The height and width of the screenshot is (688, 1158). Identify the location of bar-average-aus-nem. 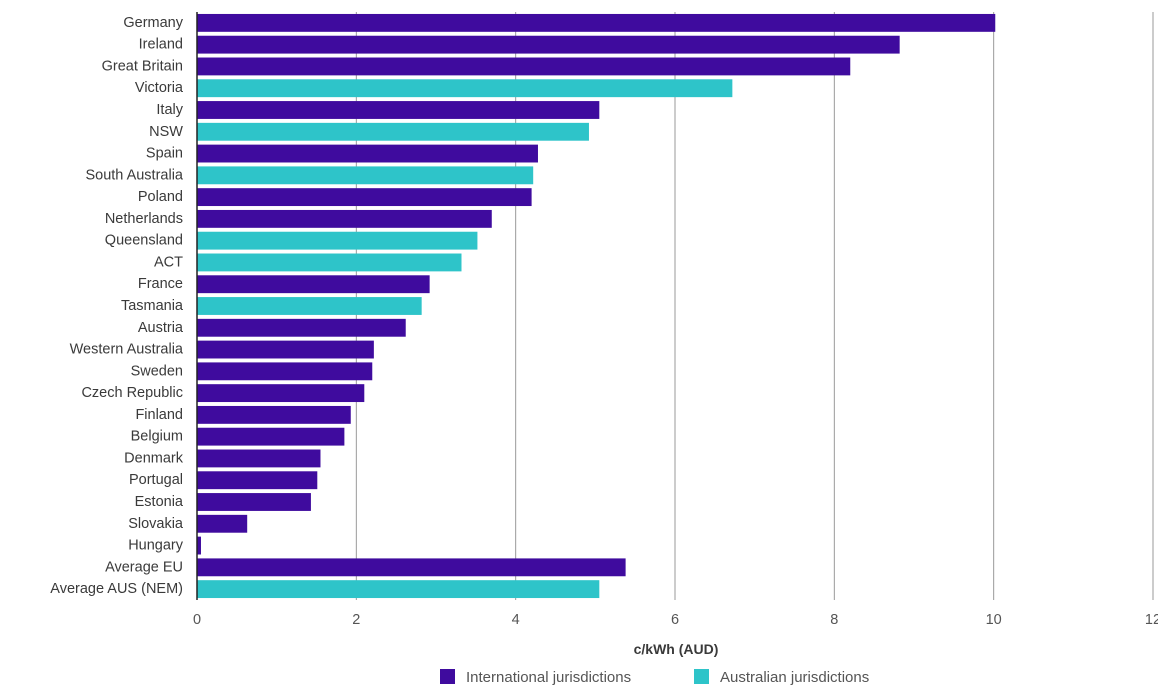
(398, 589).